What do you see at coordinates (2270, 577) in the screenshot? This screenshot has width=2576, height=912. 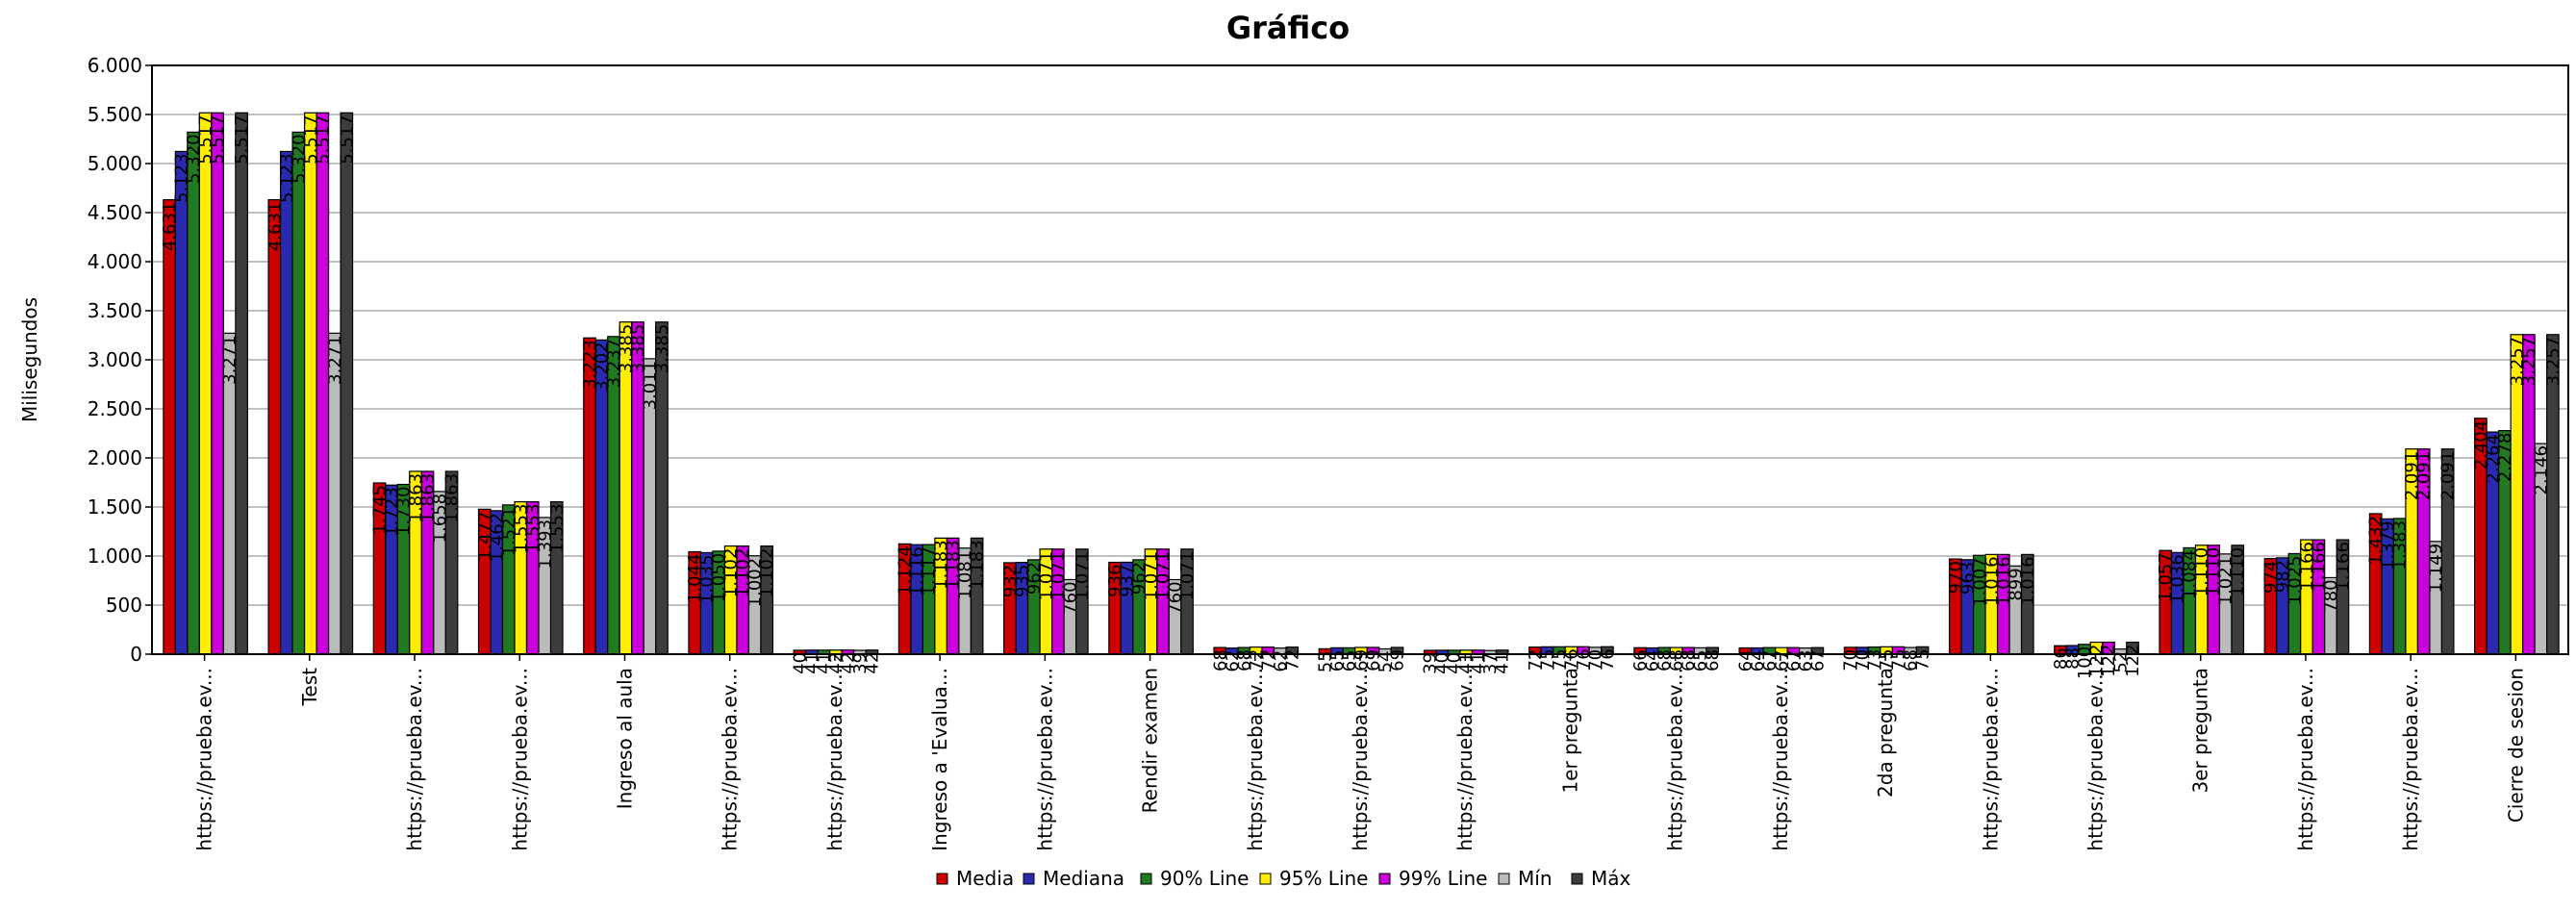 I see `data-label: 974` at bounding box center [2270, 577].